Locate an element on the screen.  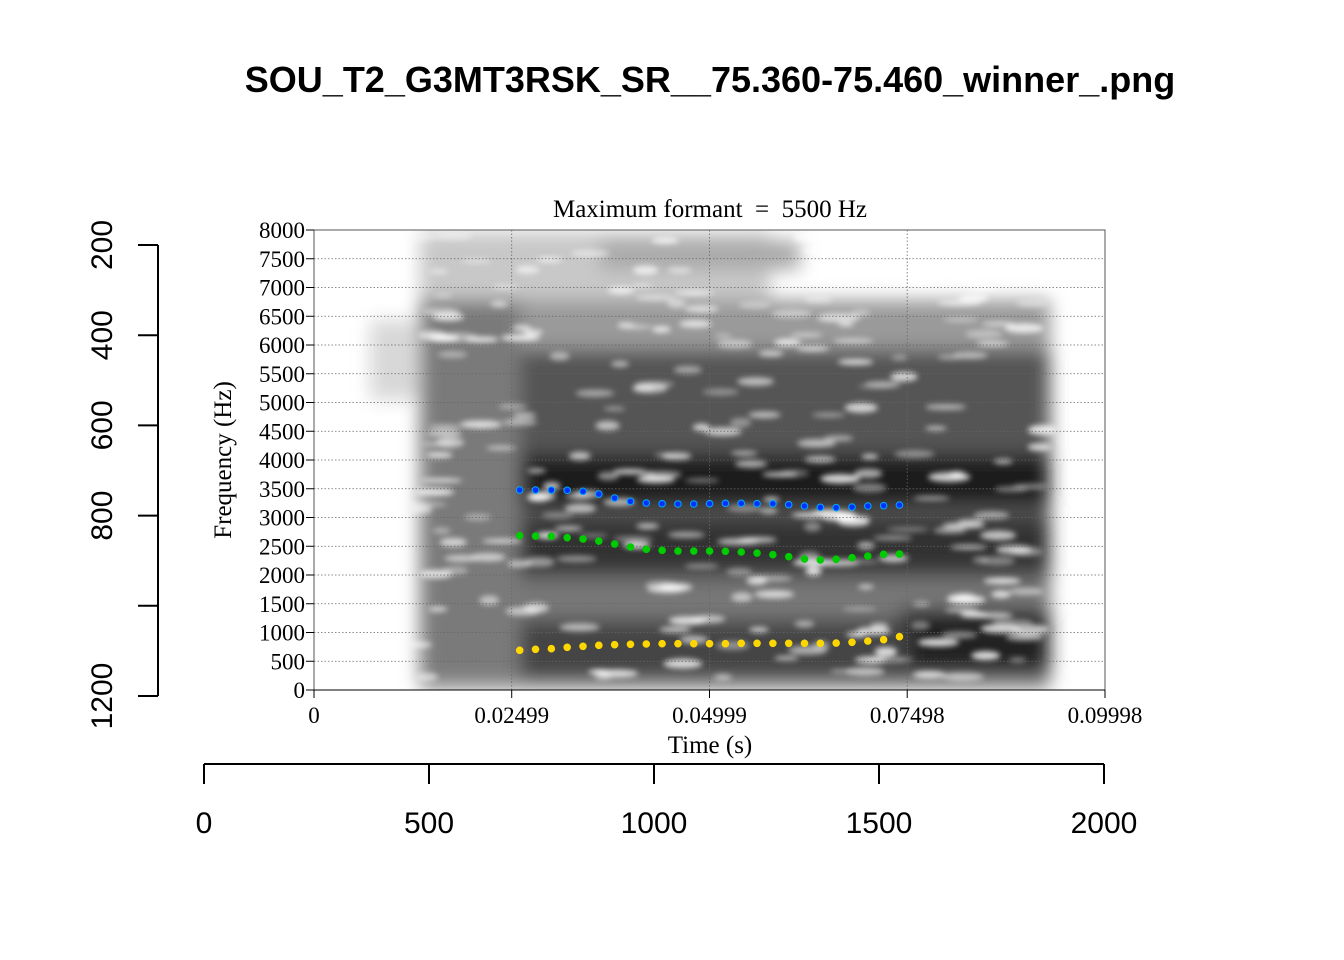
spectrogram-region is located at coordinates (782, 480).